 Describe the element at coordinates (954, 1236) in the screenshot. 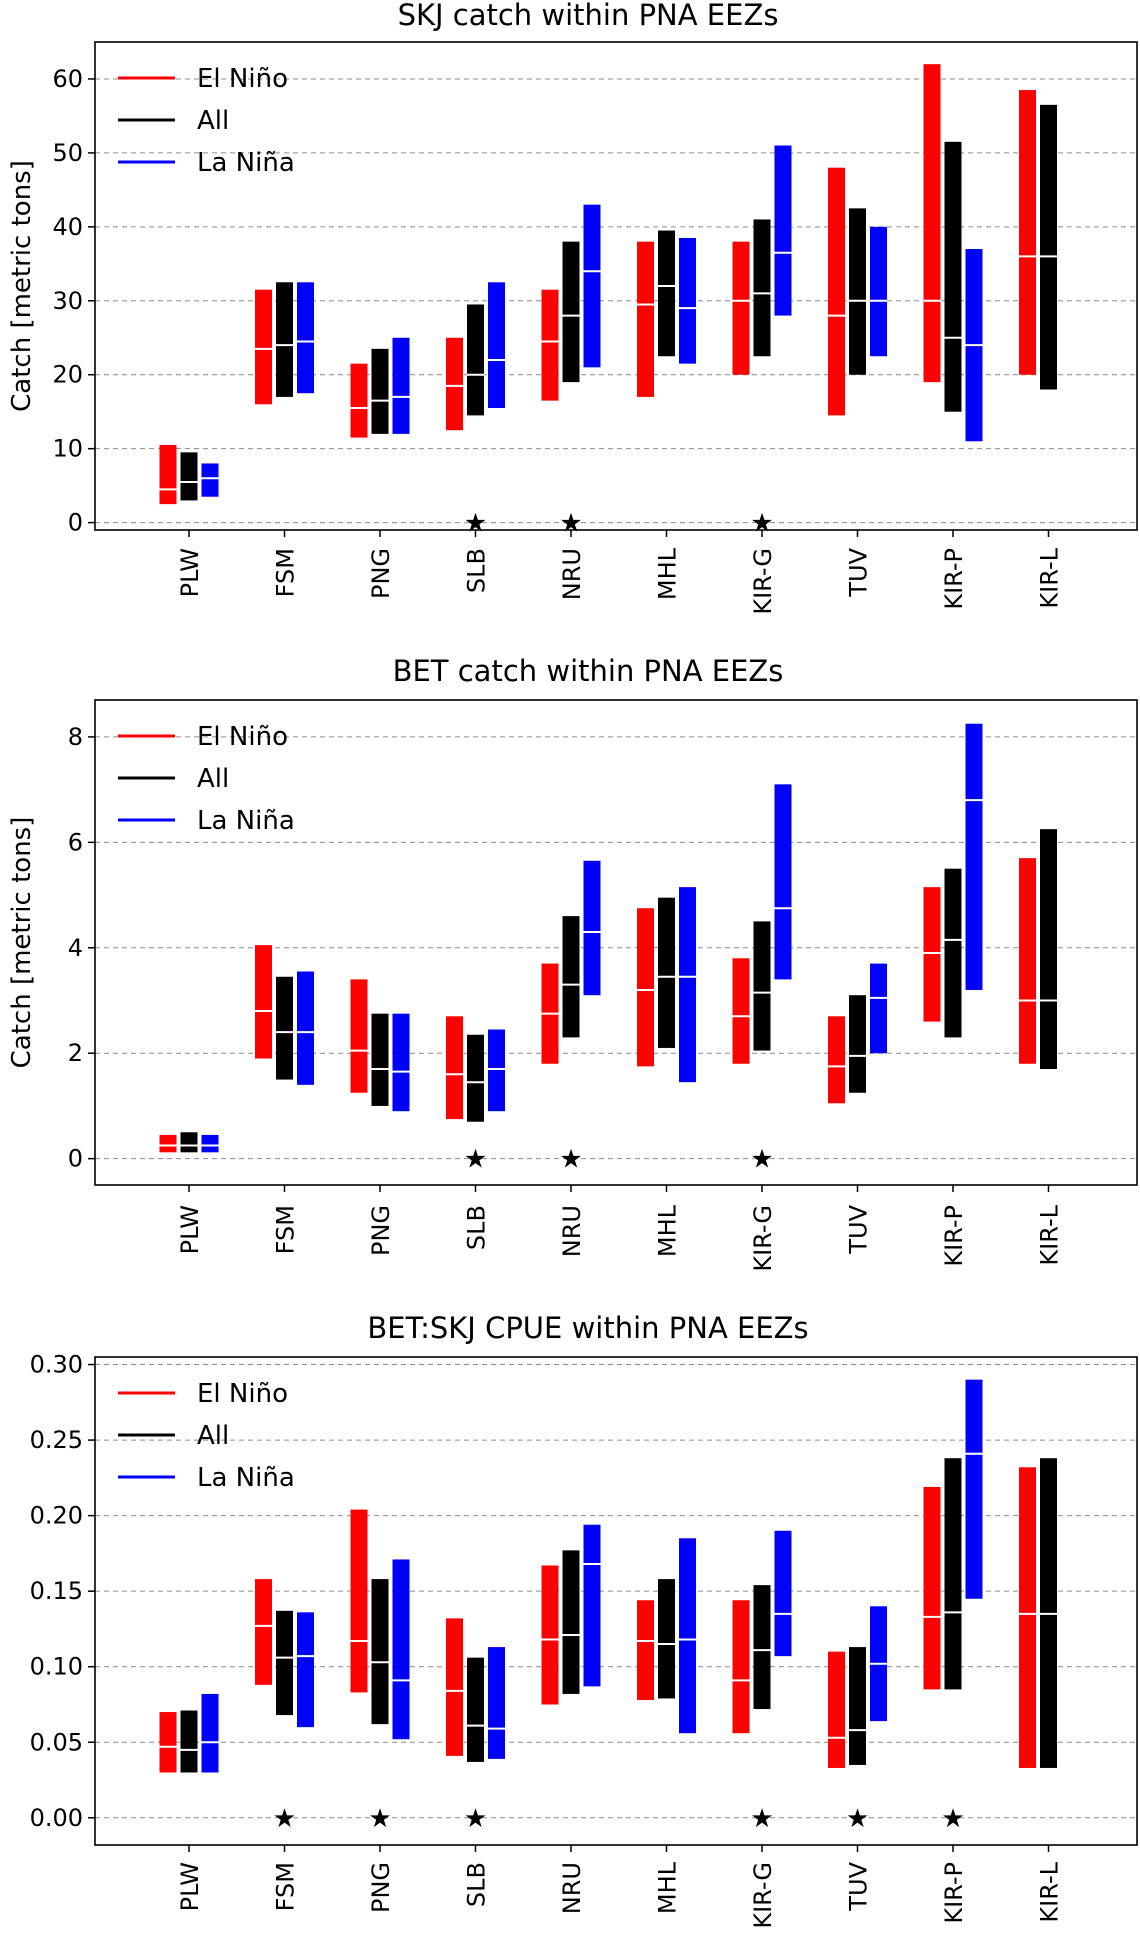

I see `x-tick-label-kir-p: KIR-P` at that location.